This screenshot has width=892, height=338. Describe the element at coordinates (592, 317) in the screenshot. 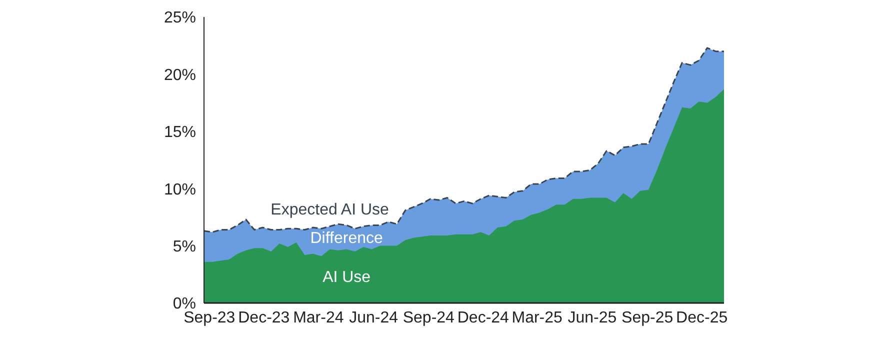

I see `x-tick-label: Jun-25` at that location.